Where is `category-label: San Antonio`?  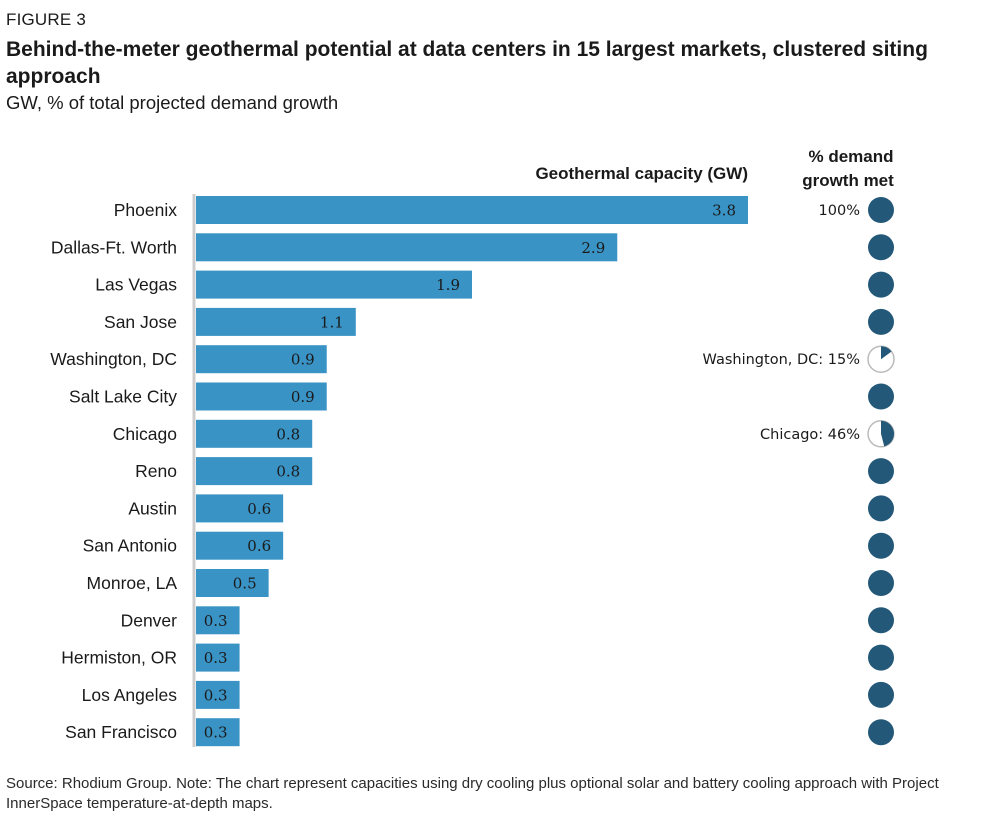
category-label: San Antonio is located at coordinates (130, 546).